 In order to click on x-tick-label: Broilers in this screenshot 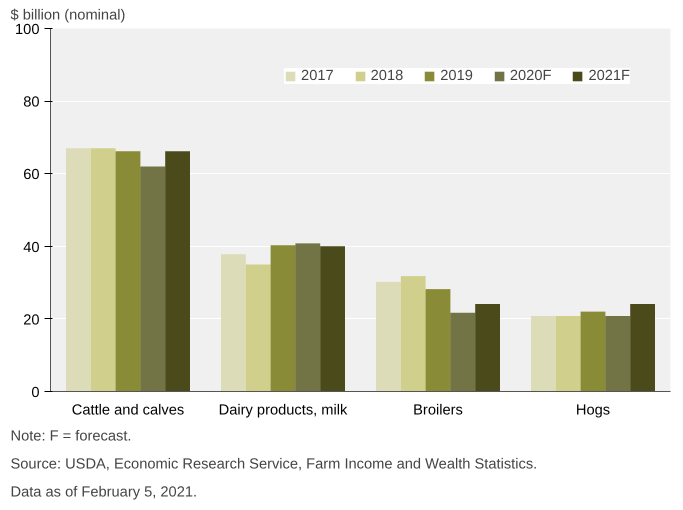, I will do `click(438, 410)`.